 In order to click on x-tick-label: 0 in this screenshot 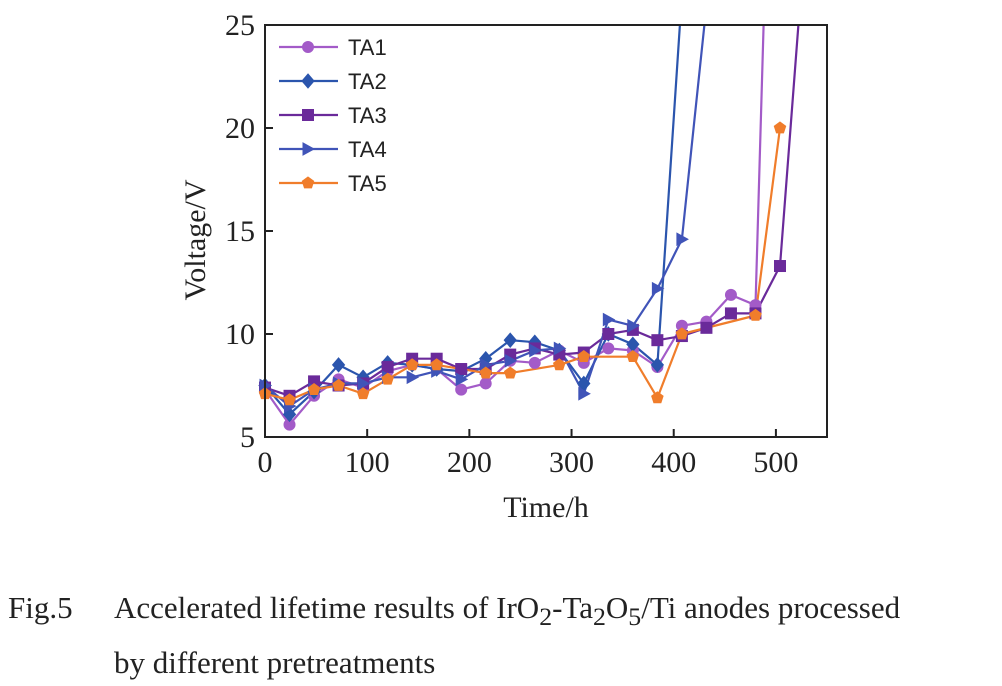, I will do `click(265, 462)`.